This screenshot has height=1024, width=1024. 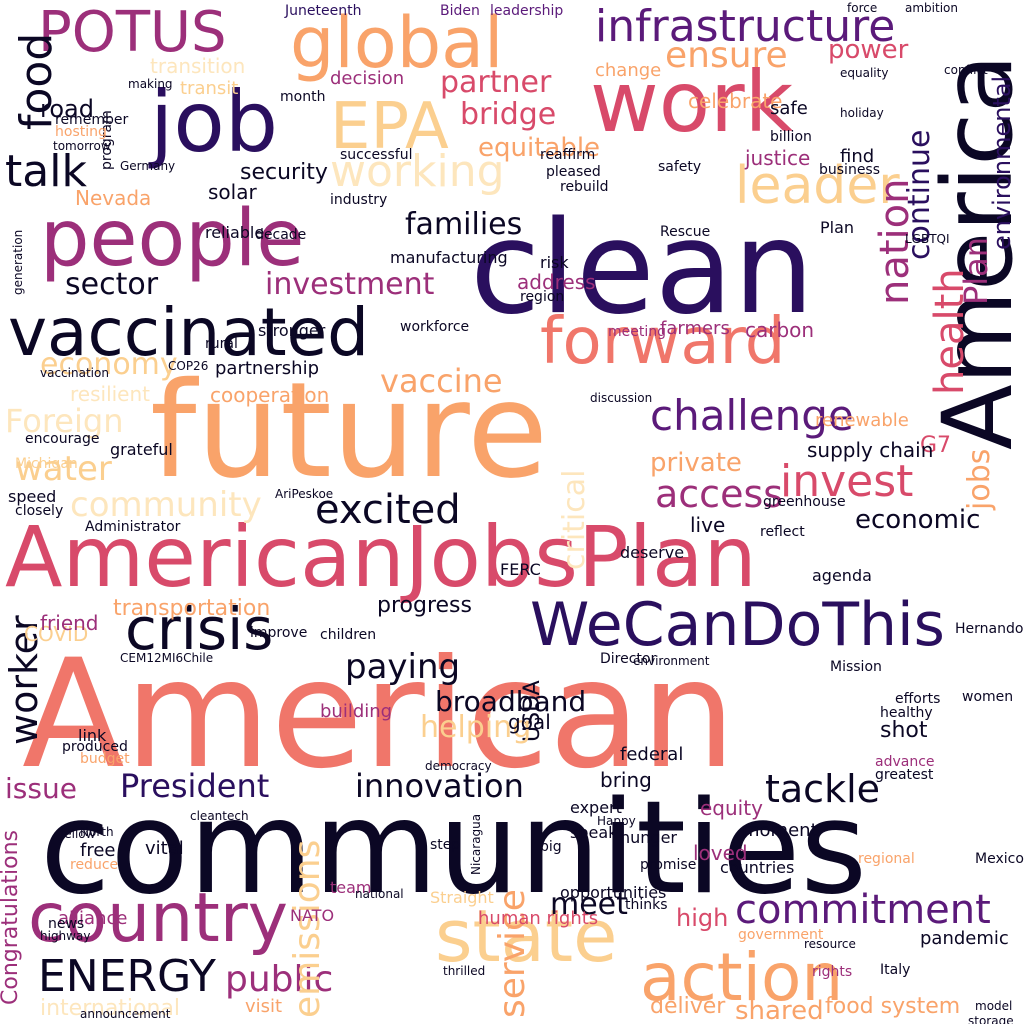 I want to click on word-meeting: meeting, so click(x=637, y=332).